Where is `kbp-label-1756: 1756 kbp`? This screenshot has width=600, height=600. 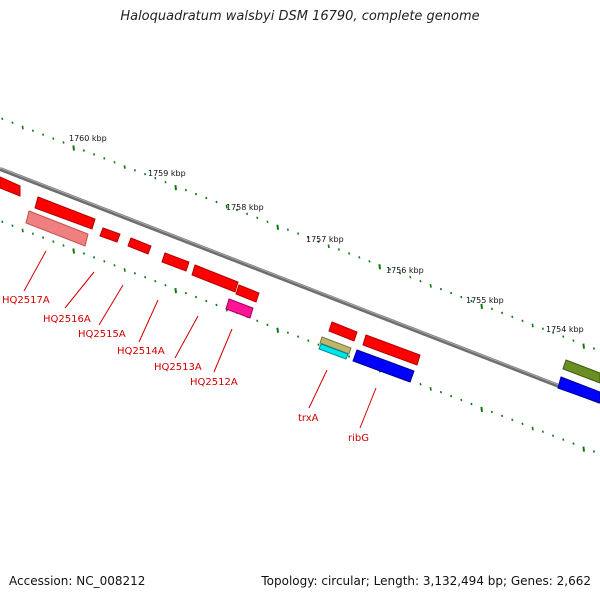
kbp-label-1756: 1756 kbp is located at coordinates (405, 270).